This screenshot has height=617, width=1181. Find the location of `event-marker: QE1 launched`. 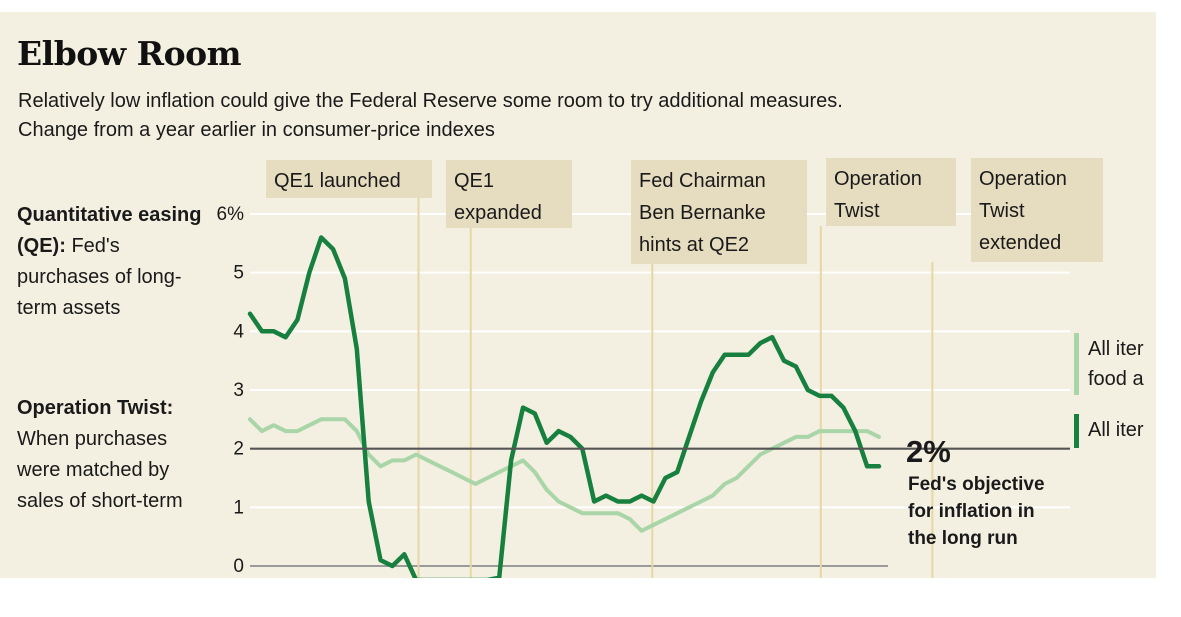

event-marker: QE1 launched is located at coordinates (349, 369).